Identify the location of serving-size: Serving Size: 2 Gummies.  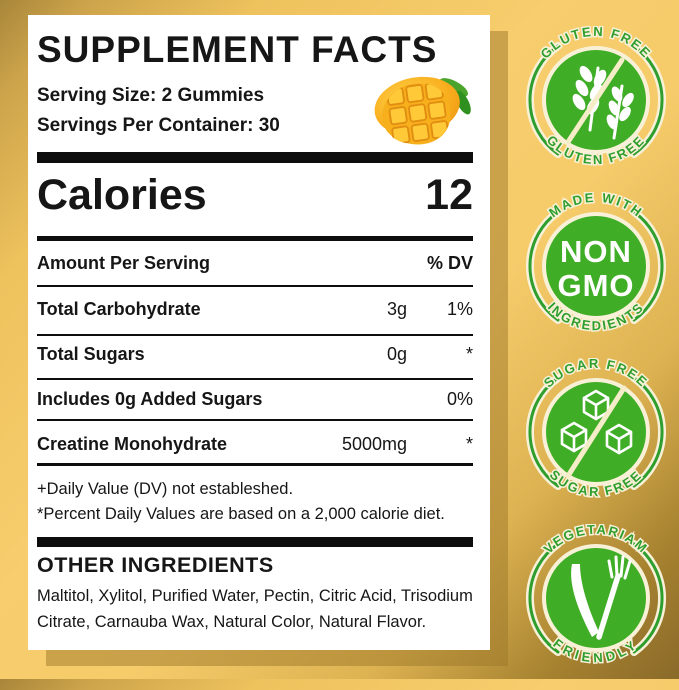
(151, 95).